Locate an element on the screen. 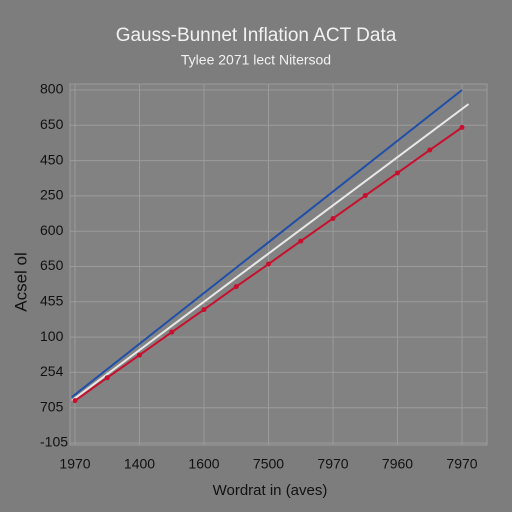  y-tick-label: 250 is located at coordinates (52, 195).